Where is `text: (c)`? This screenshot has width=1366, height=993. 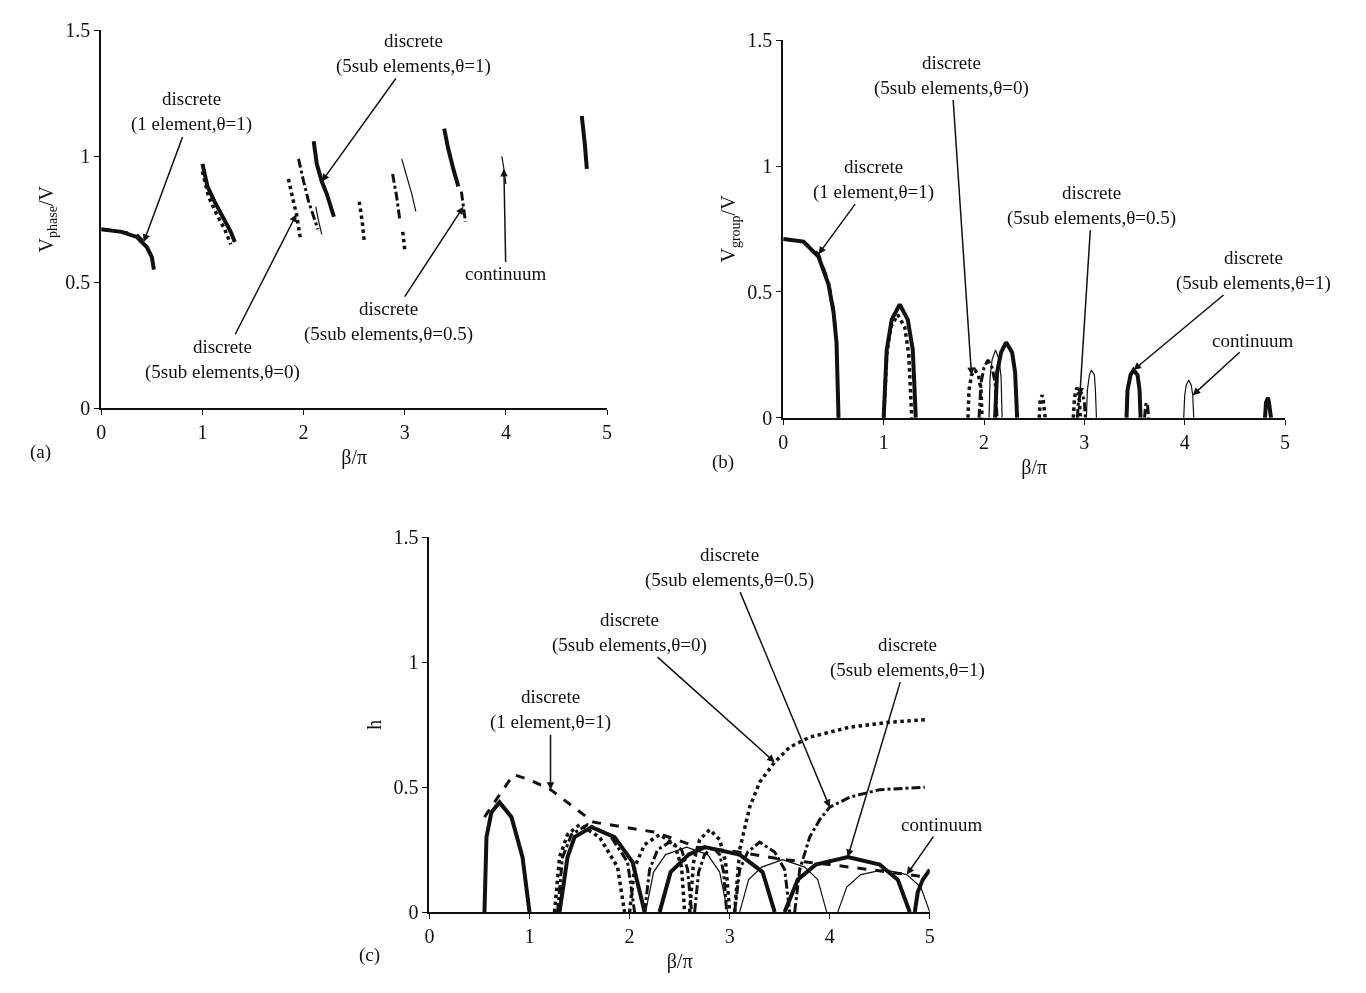 text: (c) is located at coordinates (370, 955).